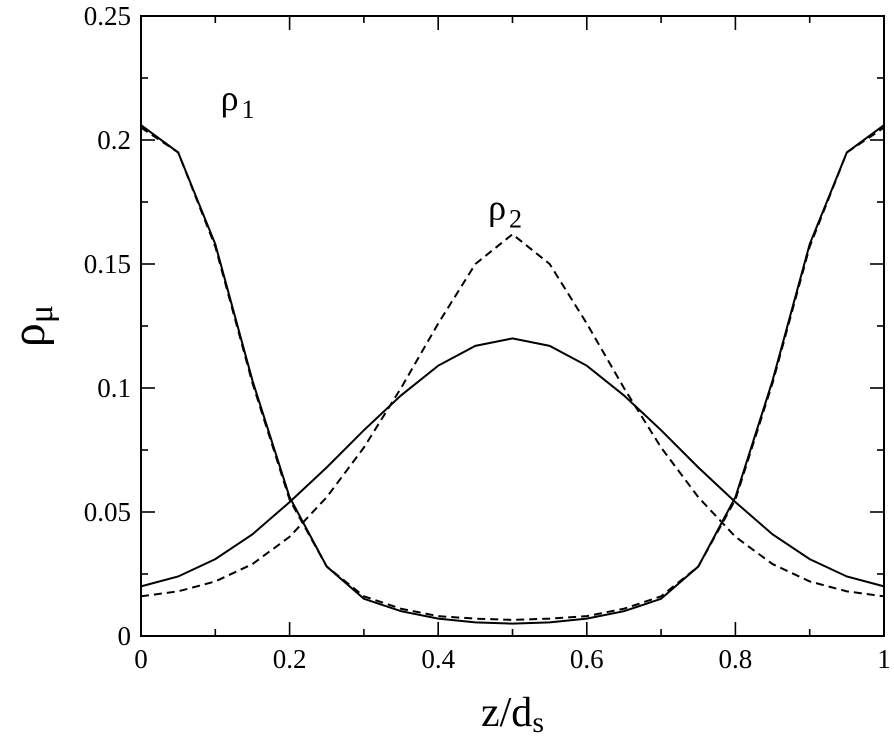  I want to click on y-axis-title-sub: μ, so click(41, 314).